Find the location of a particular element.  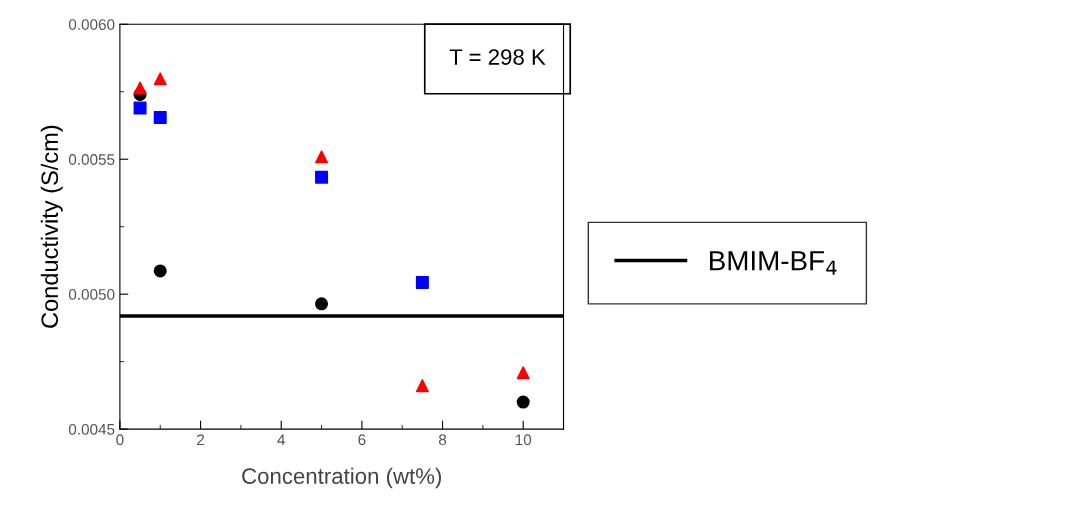

y-tick-label: 0.0060 is located at coordinates (91, 24).